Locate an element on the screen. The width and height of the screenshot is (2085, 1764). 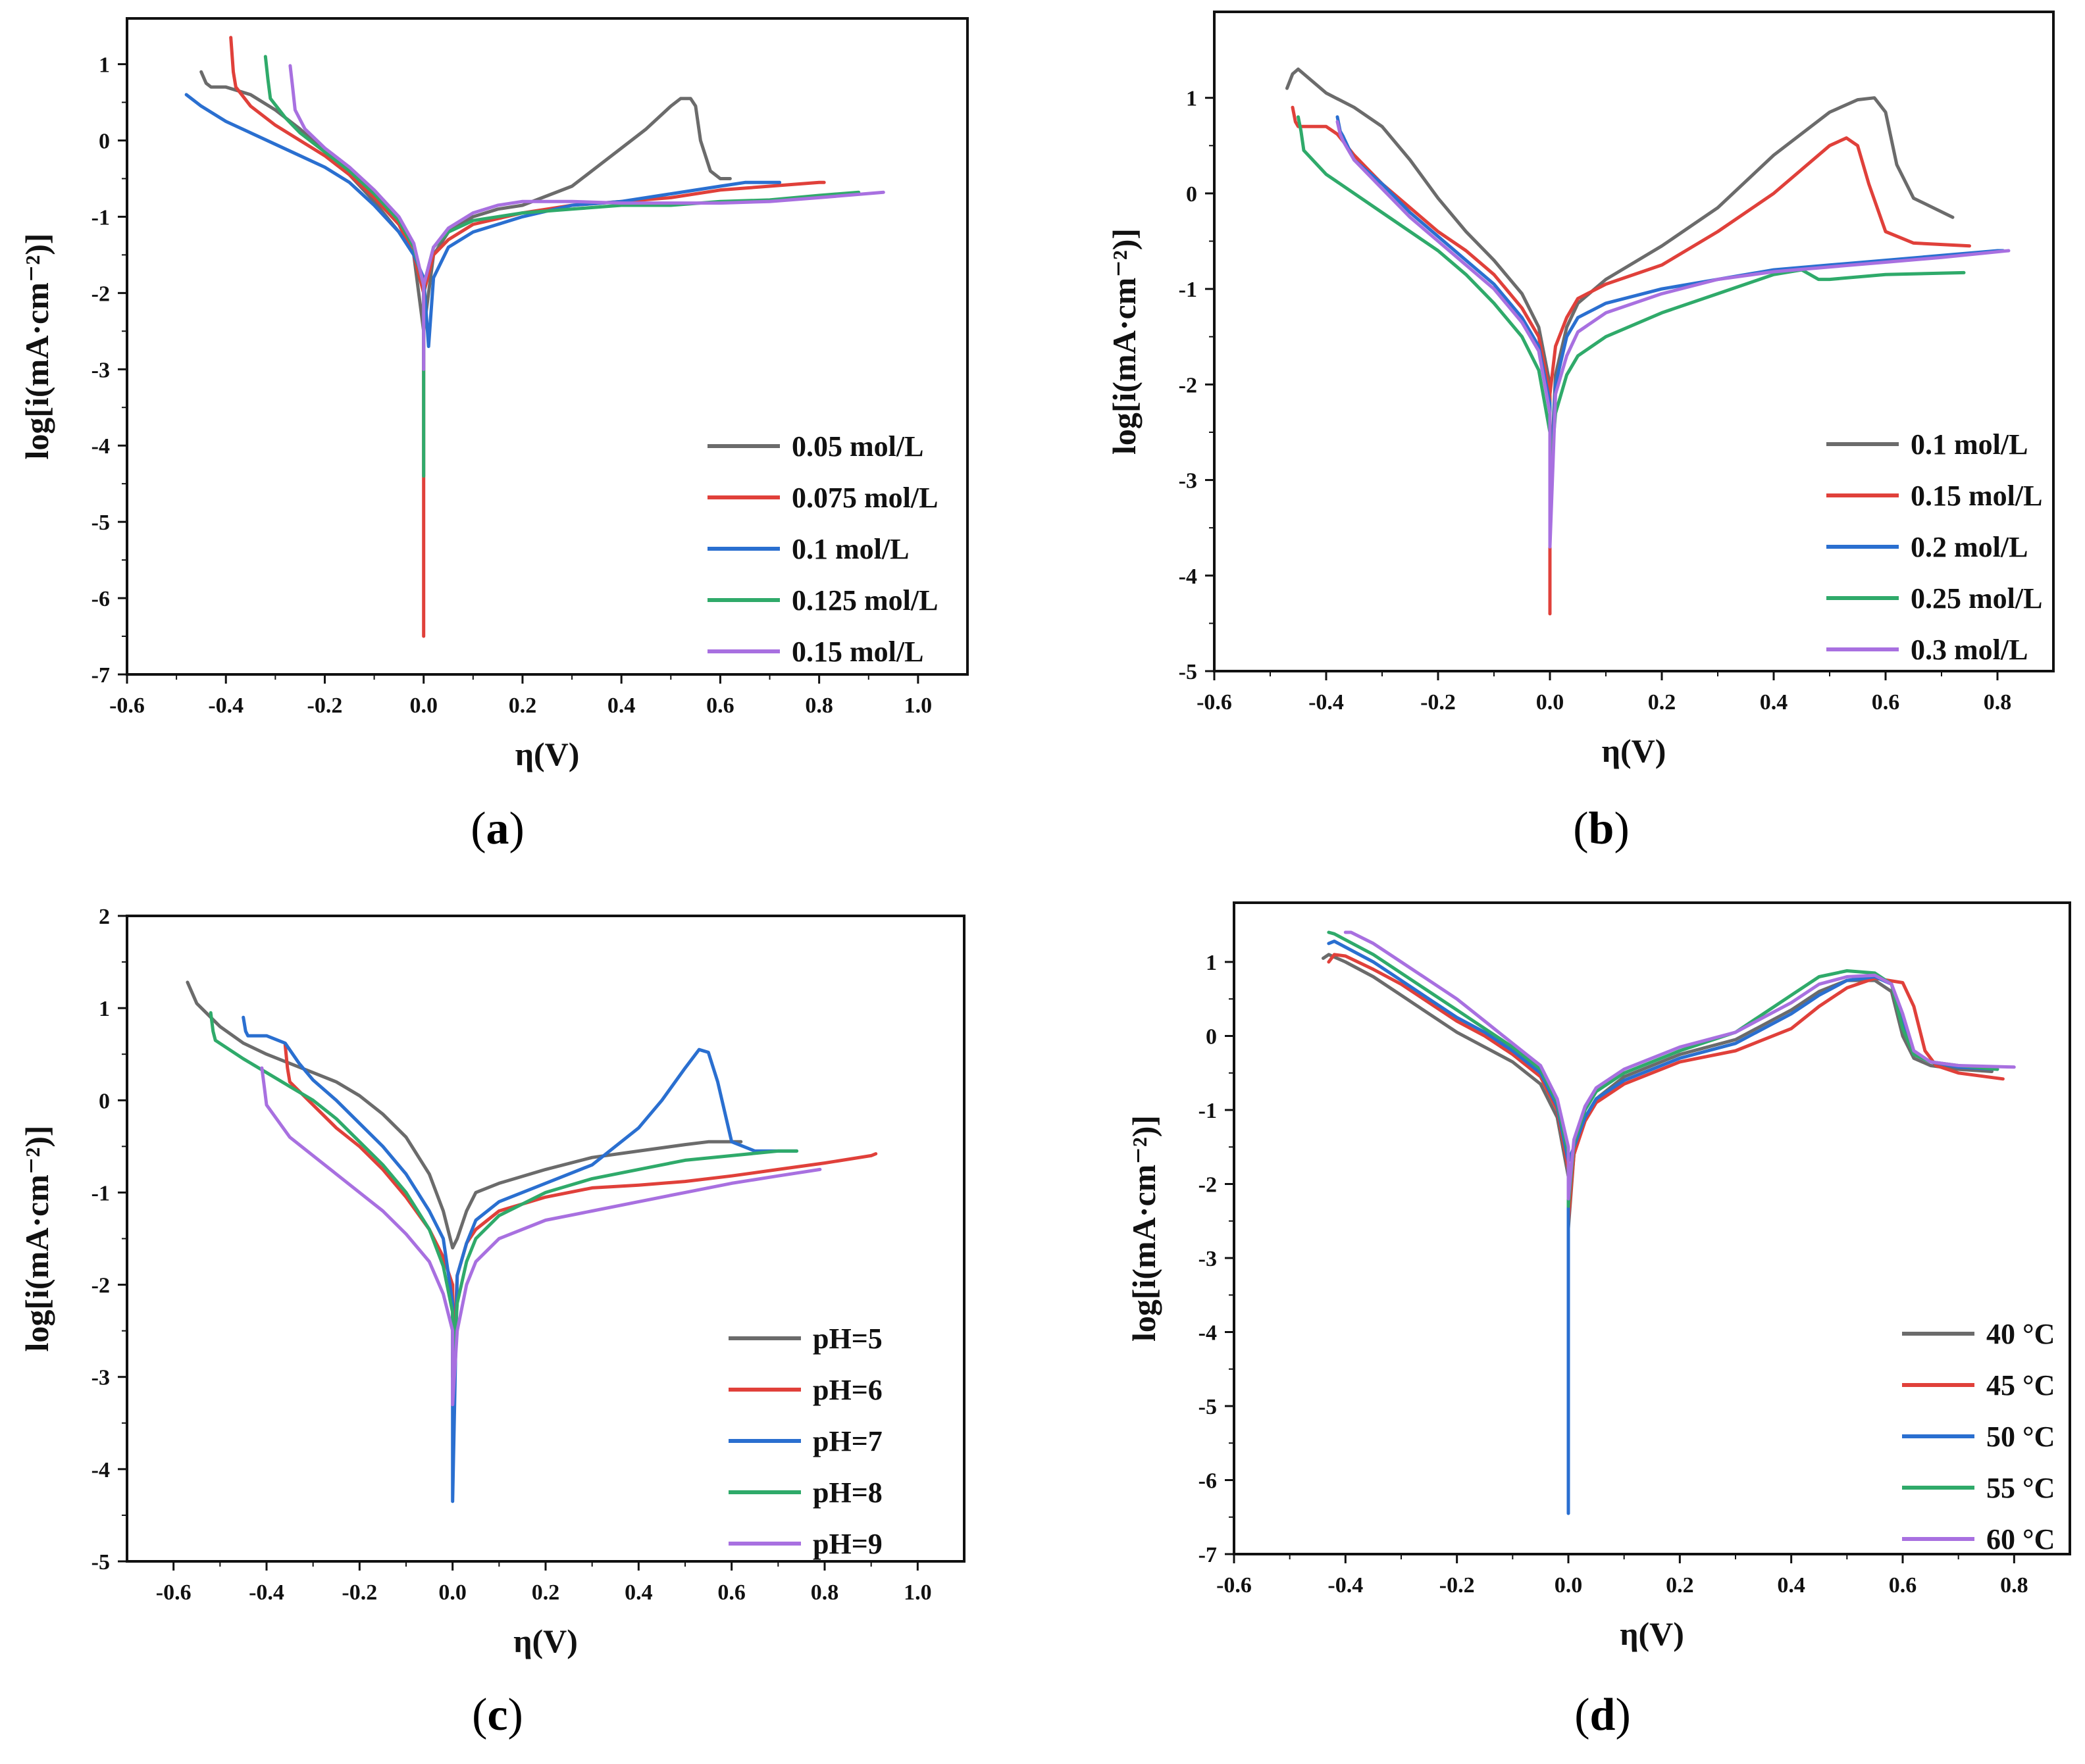
legend-label: 0.075 mol/L is located at coordinates (865, 498).